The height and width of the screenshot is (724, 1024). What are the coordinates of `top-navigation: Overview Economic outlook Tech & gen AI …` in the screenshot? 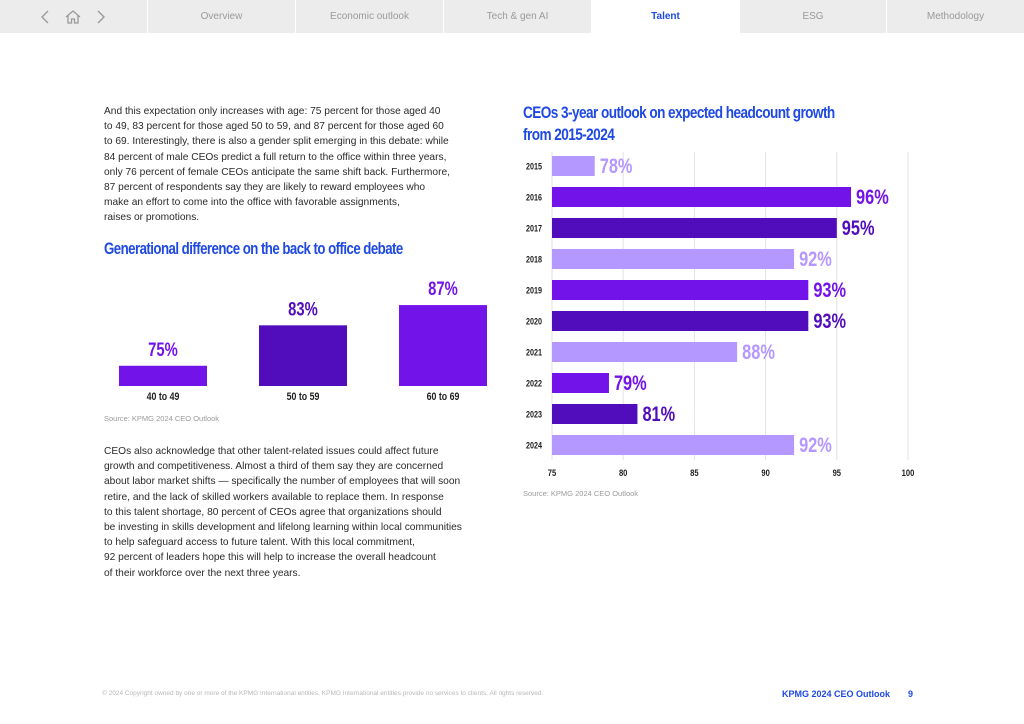 It's located at (512, 16).